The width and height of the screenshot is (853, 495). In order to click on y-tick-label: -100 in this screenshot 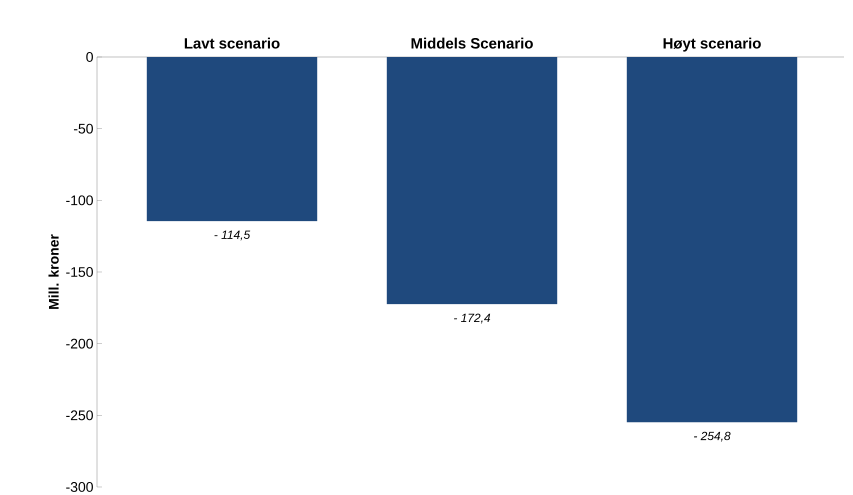, I will do `click(79, 200)`.